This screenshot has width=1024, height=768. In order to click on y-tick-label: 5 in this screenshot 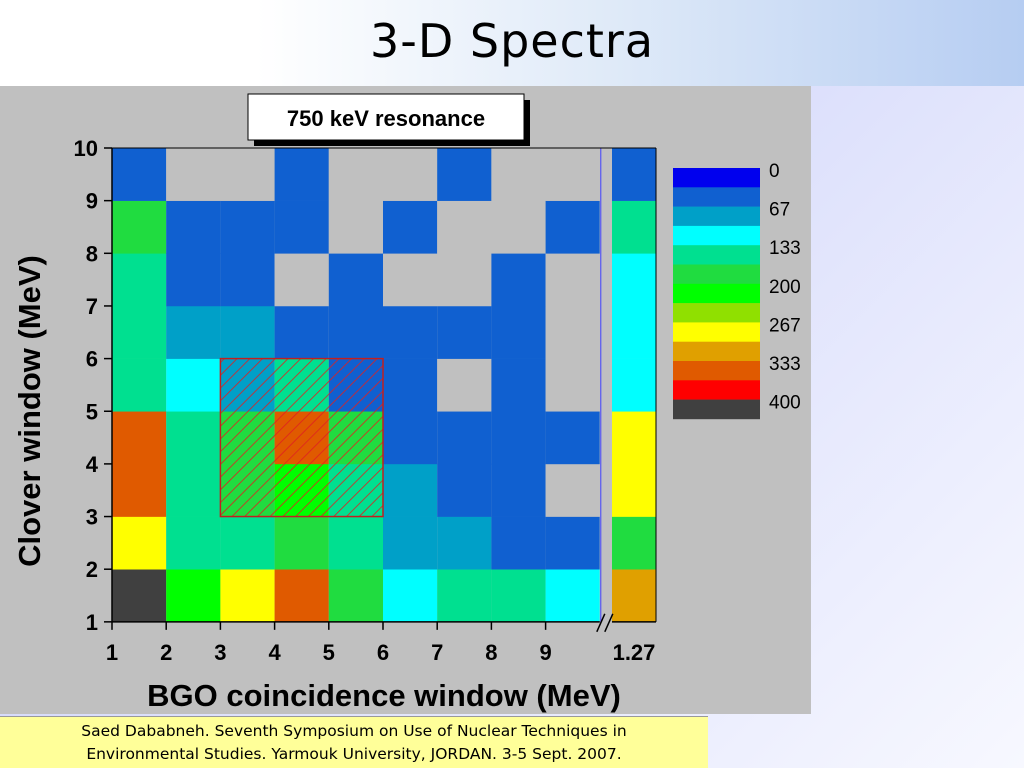, I will do `click(92, 411)`.